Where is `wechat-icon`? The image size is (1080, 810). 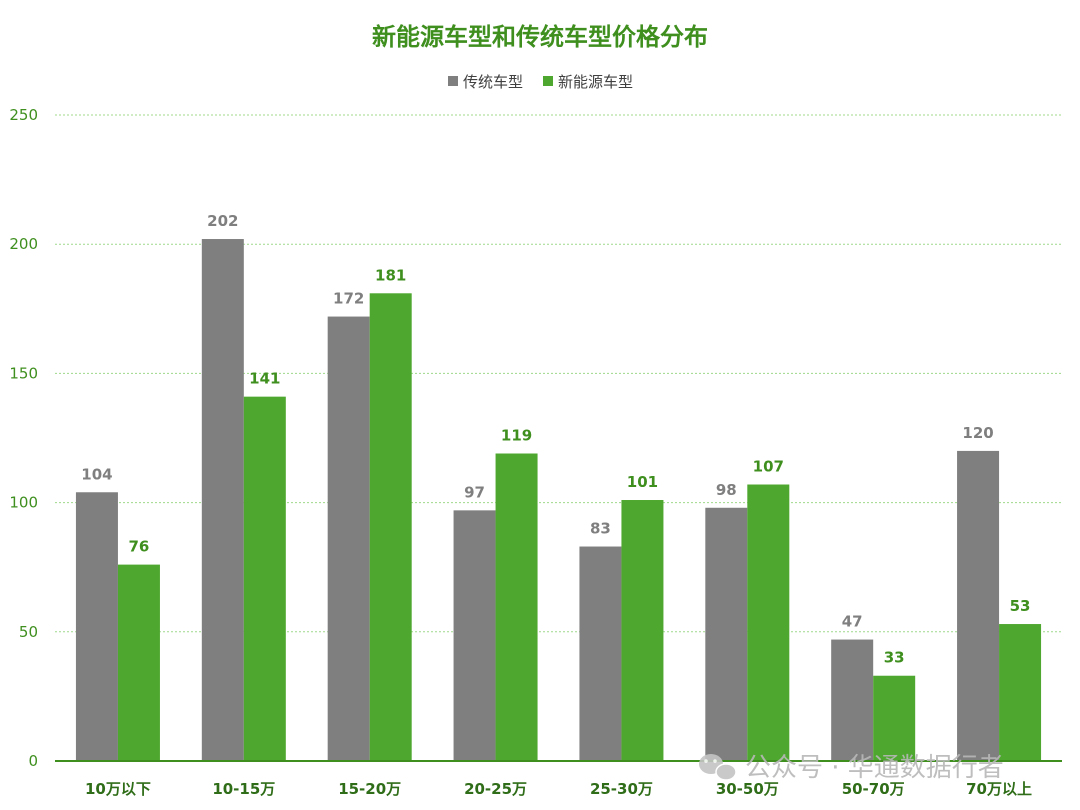 wechat-icon is located at coordinates (718, 767).